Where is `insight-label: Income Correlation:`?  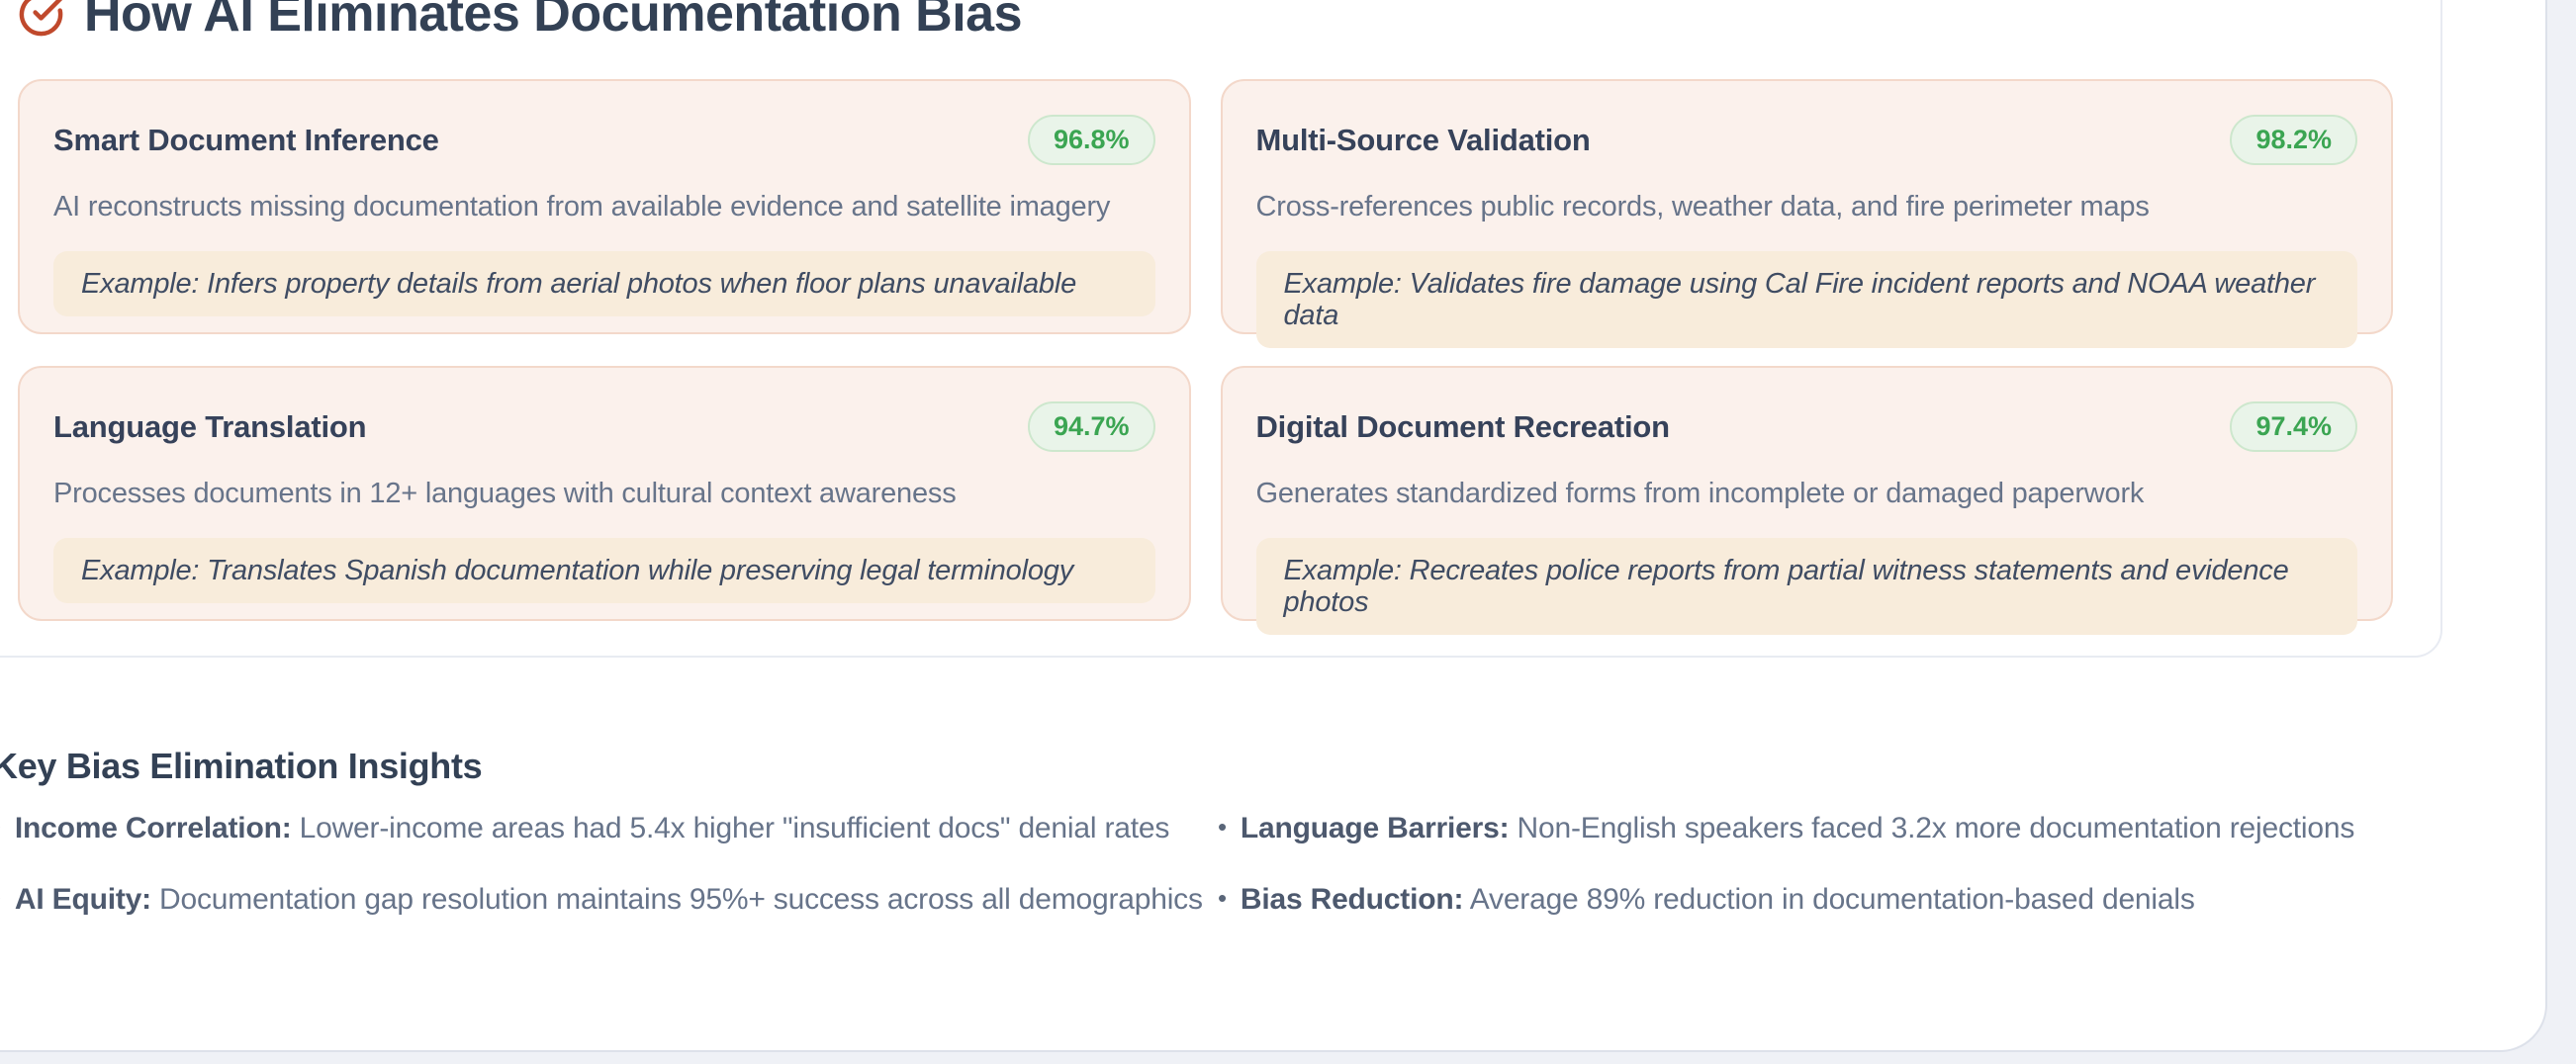 insight-label: Income Correlation: is located at coordinates (153, 828).